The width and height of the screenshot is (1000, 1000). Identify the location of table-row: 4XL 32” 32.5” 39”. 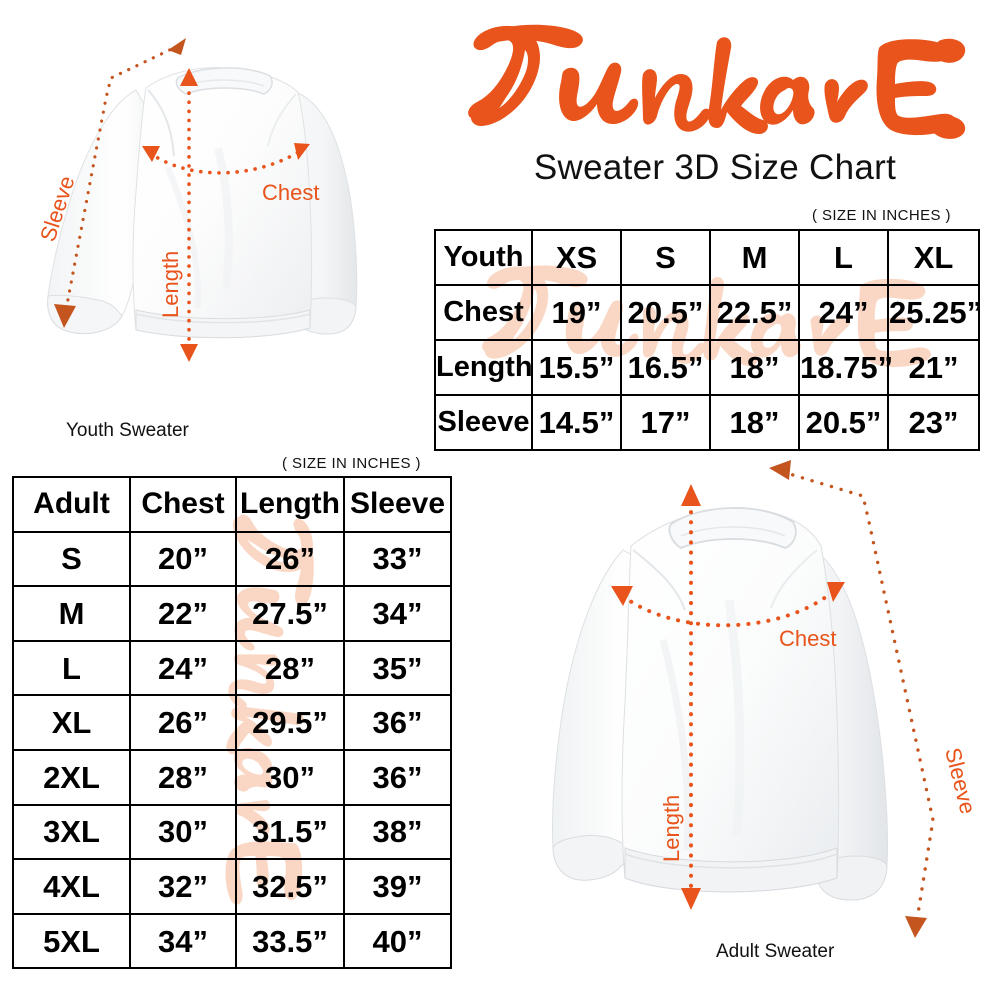
(232, 886).